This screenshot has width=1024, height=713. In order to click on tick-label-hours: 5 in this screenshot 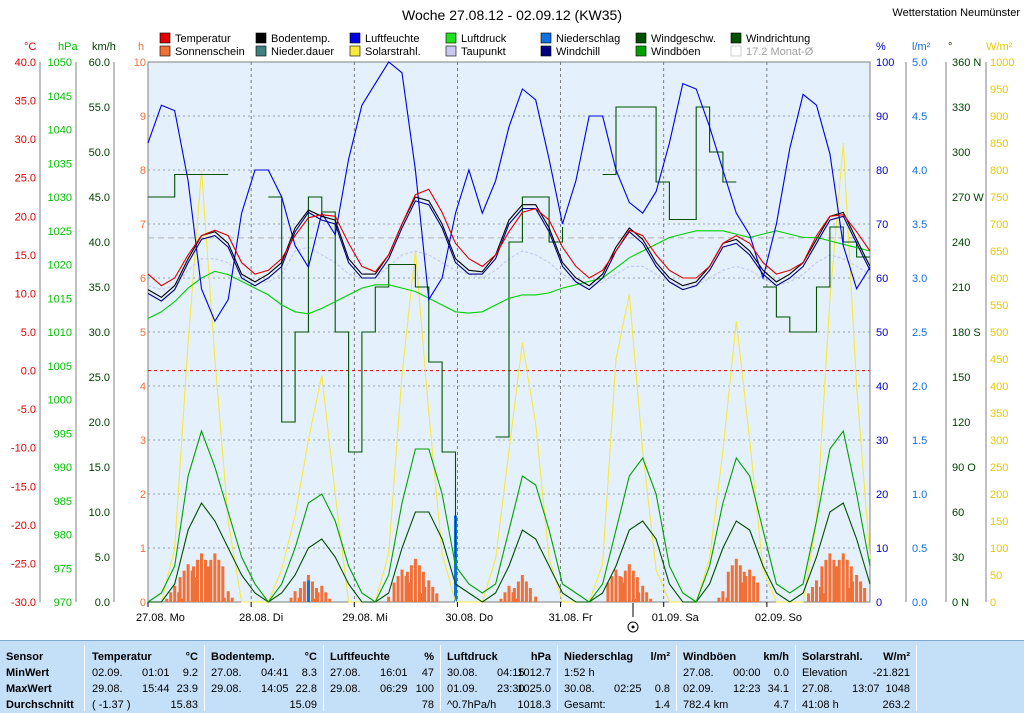, I will do `click(143, 333)`.